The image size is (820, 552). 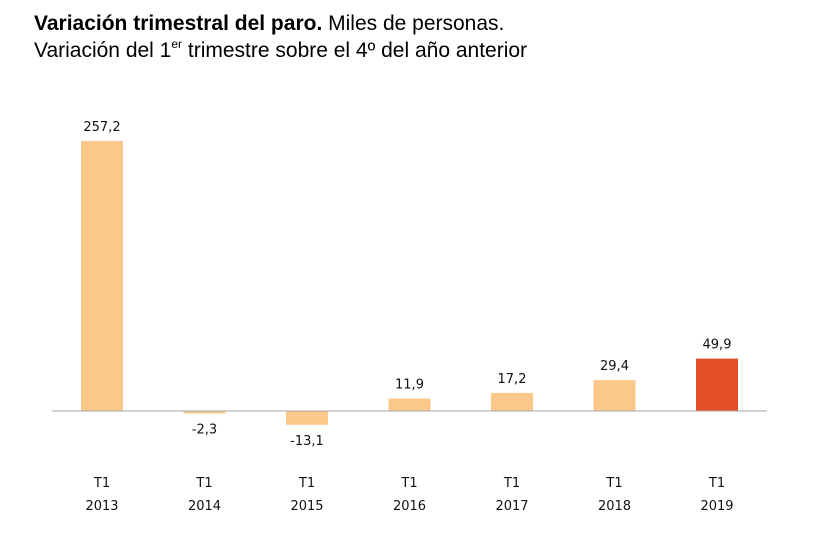 What do you see at coordinates (716, 506) in the screenshot?
I see `x-tick-label: 2019` at bounding box center [716, 506].